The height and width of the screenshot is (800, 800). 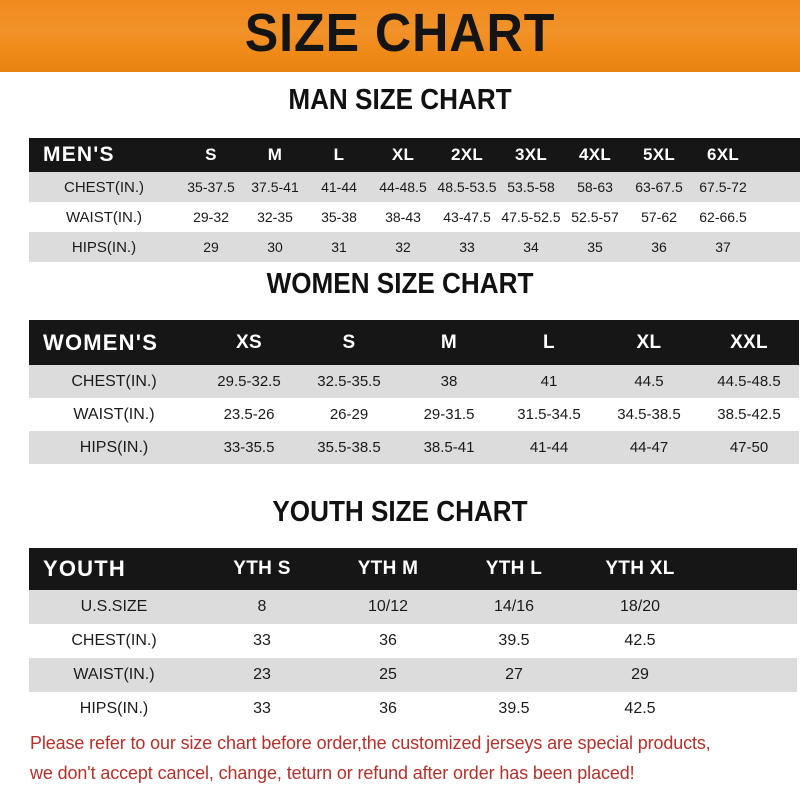 What do you see at coordinates (275, 247) in the screenshot?
I see `men-cell: 30` at bounding box center [275, 247].